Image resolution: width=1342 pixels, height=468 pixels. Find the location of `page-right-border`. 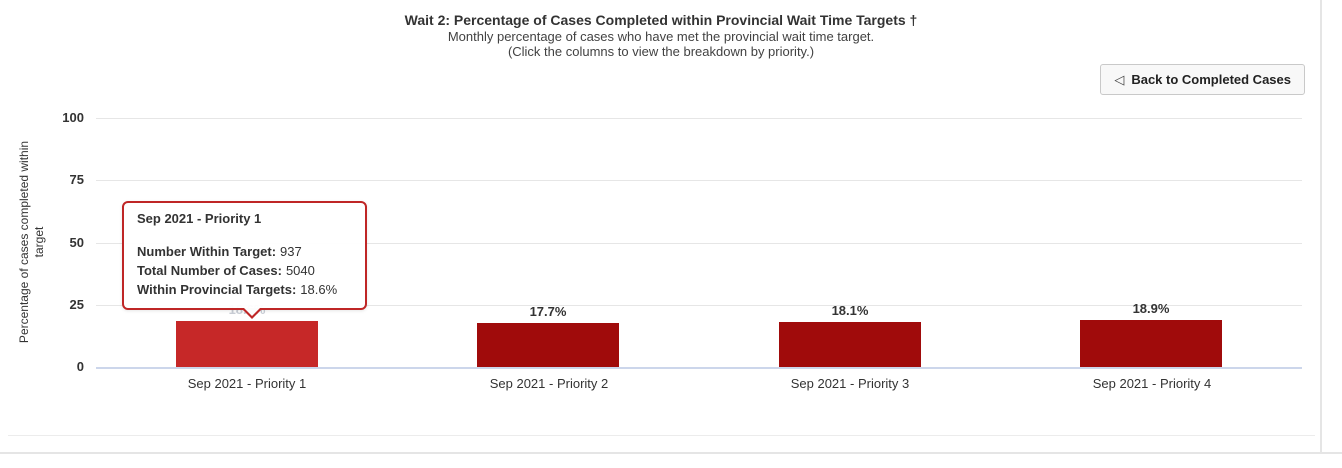

page-right-border is located at coordinates (1321, 227).